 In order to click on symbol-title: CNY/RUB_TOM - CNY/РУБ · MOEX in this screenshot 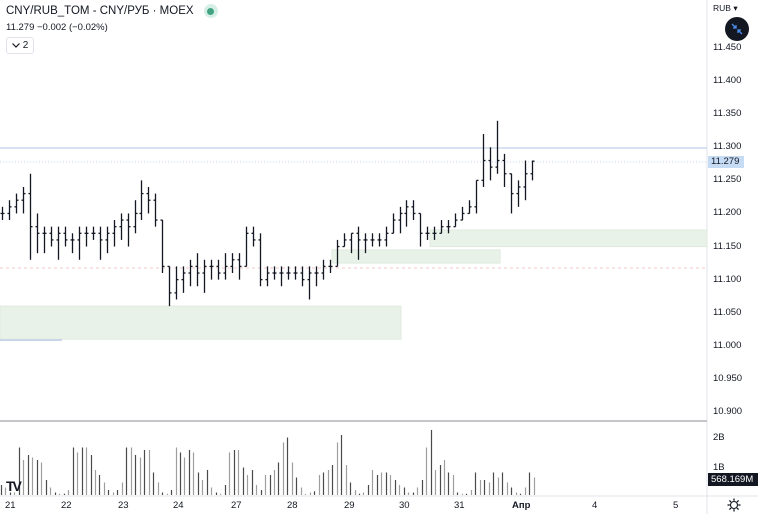, I will do `click(100, 11)`.